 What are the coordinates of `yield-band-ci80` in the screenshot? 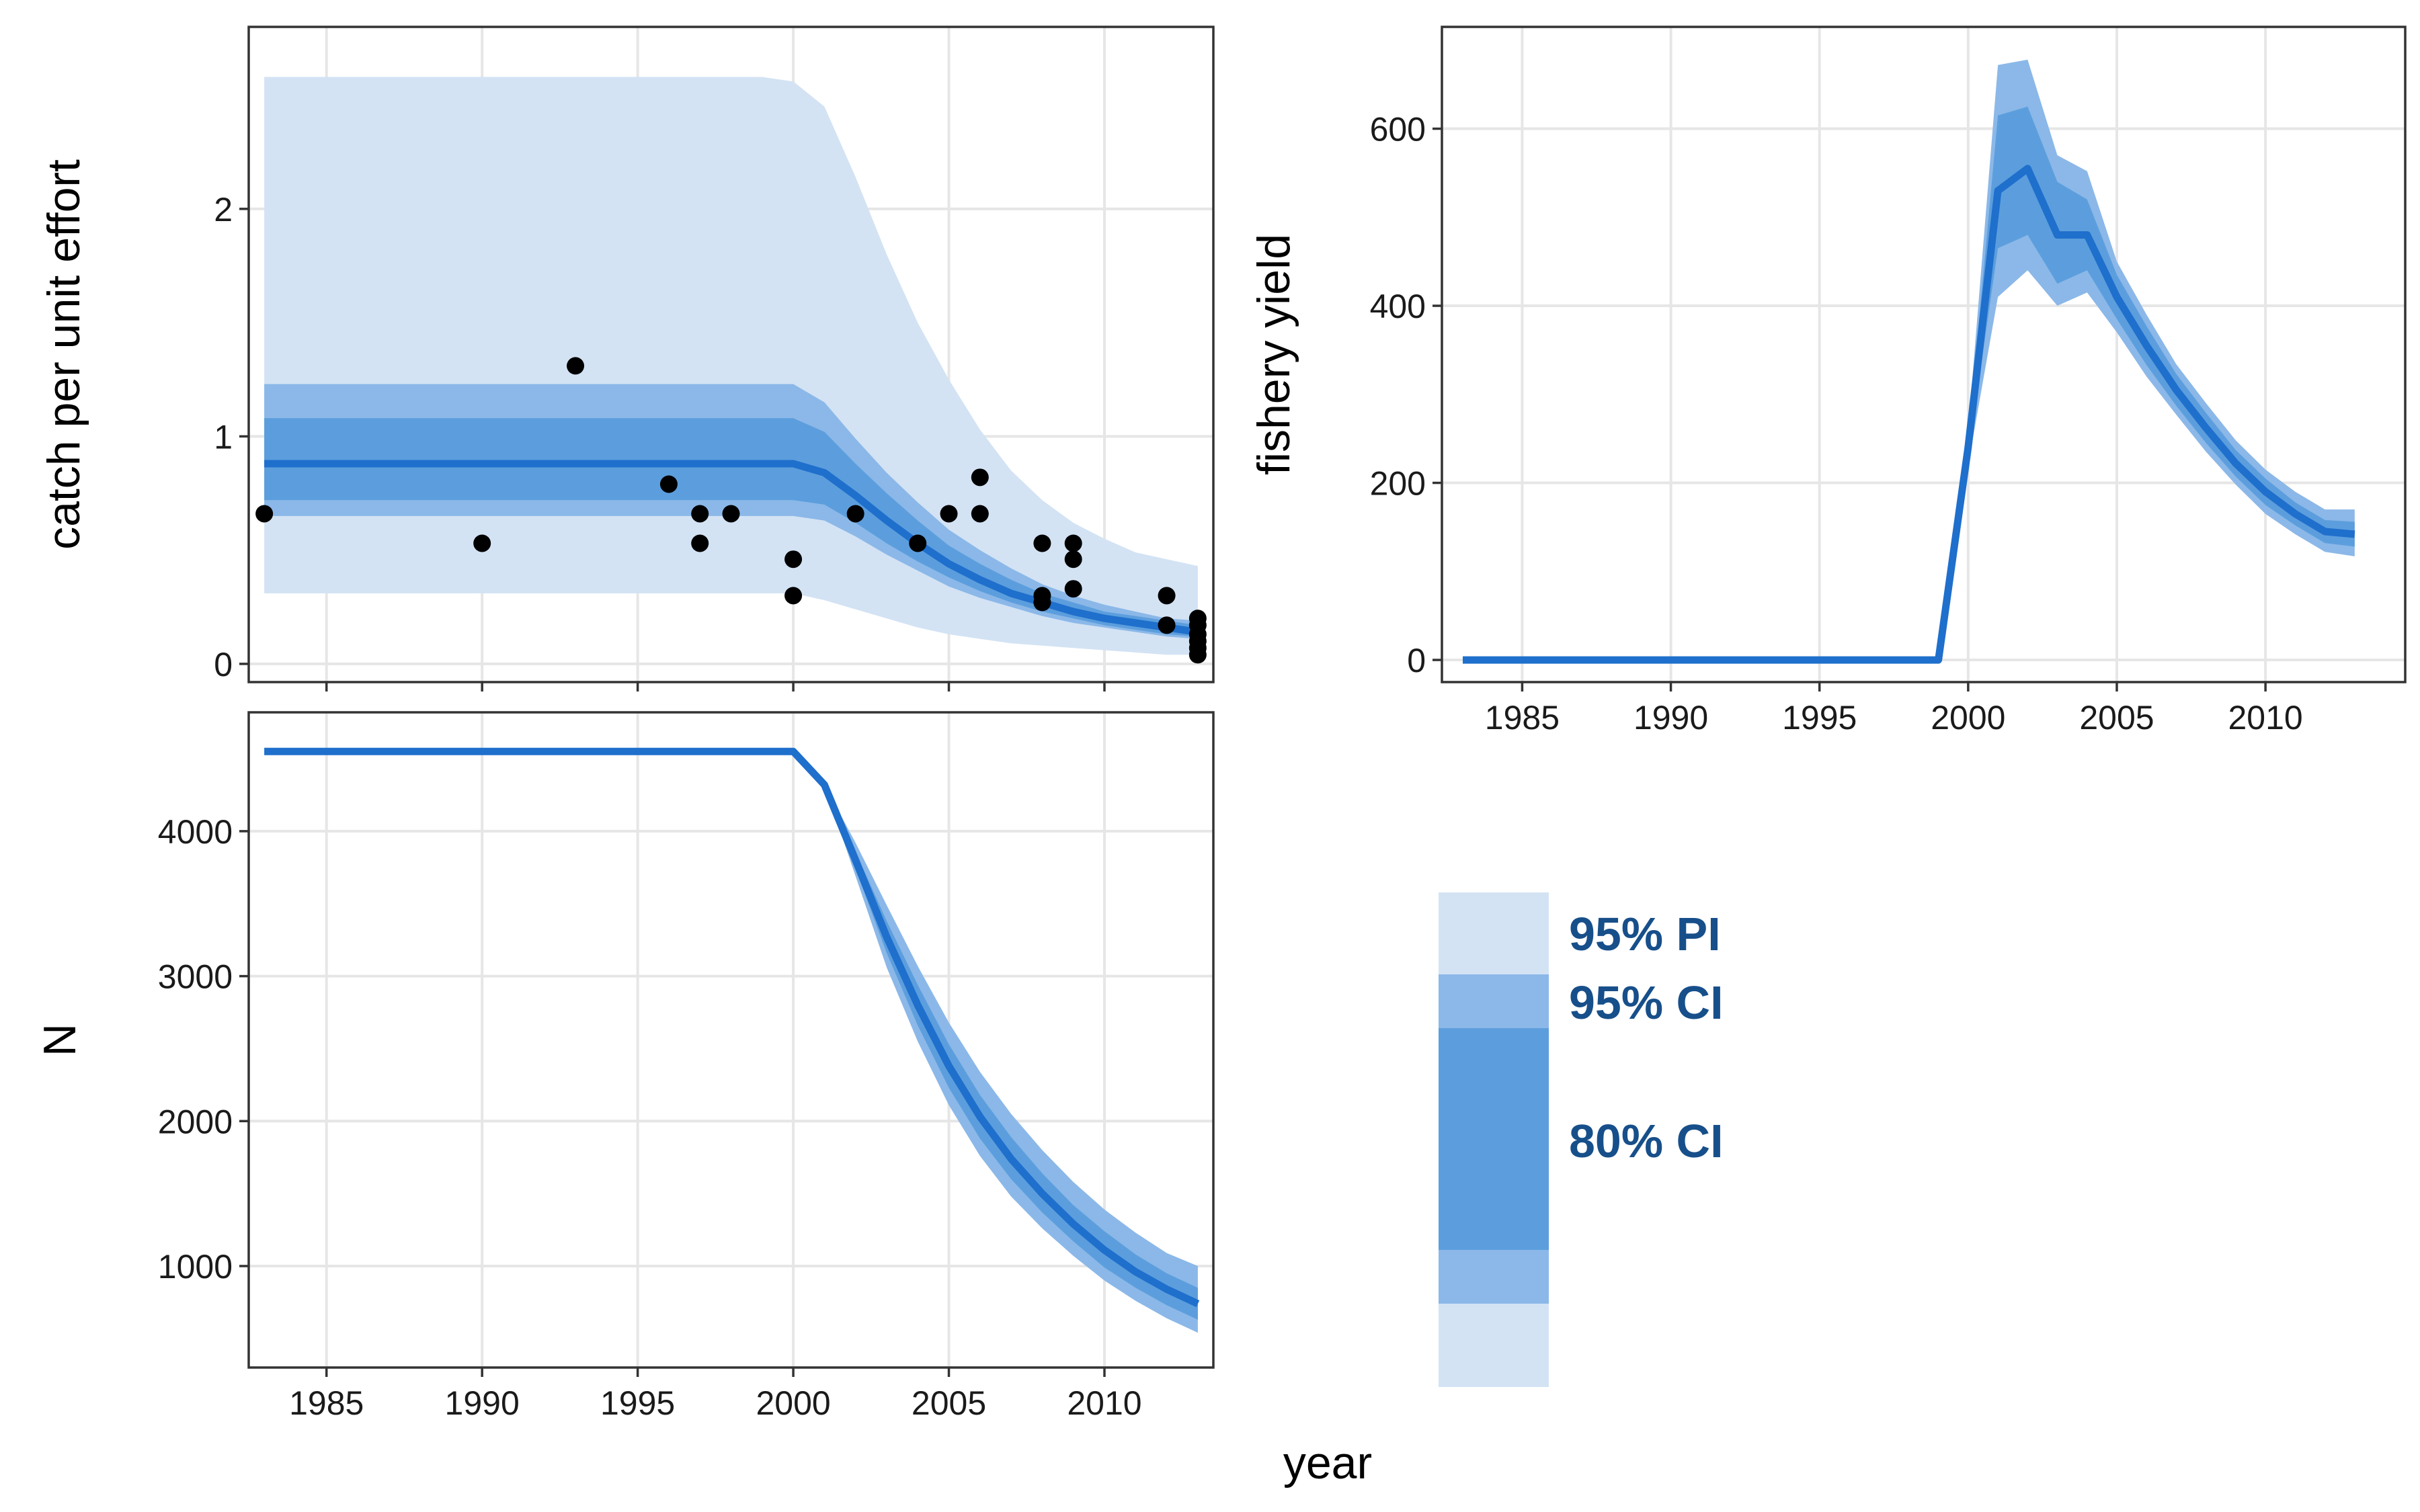 It's located at (1909, 384).